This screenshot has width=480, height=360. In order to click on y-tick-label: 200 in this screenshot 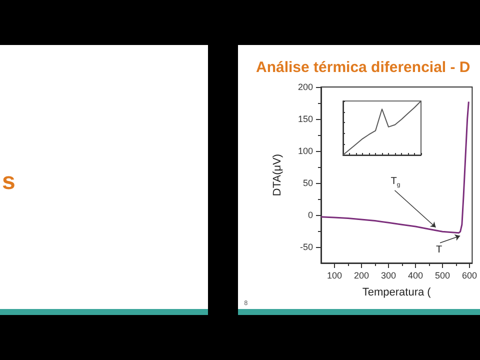, I will do `click(305, 87)`.